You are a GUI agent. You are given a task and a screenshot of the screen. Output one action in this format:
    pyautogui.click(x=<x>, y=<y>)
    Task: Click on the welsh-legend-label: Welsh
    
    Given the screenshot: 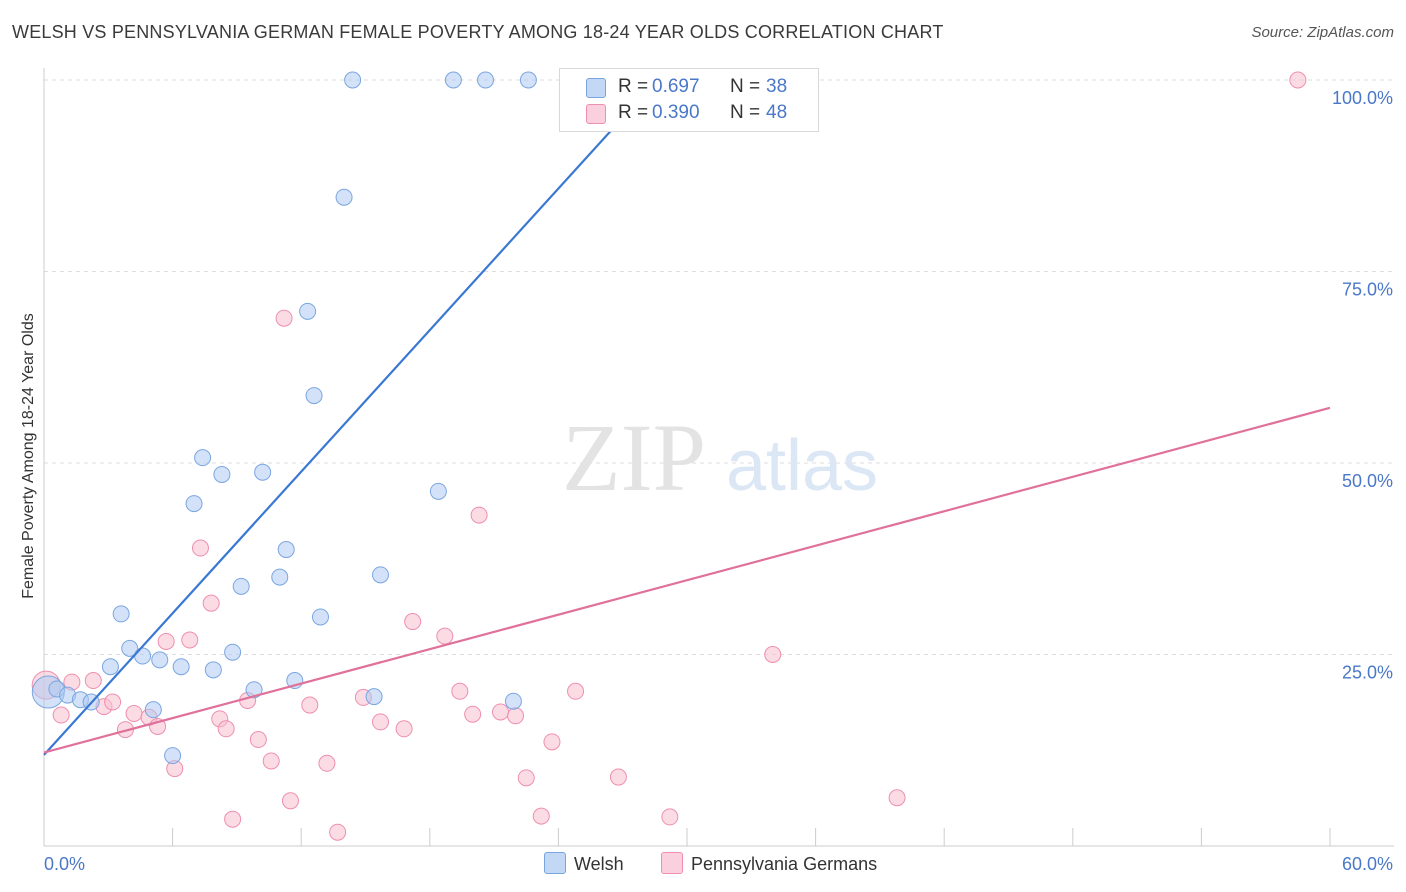 What is the action you would take?
    pyautogui.click(x=599, y=864)
    